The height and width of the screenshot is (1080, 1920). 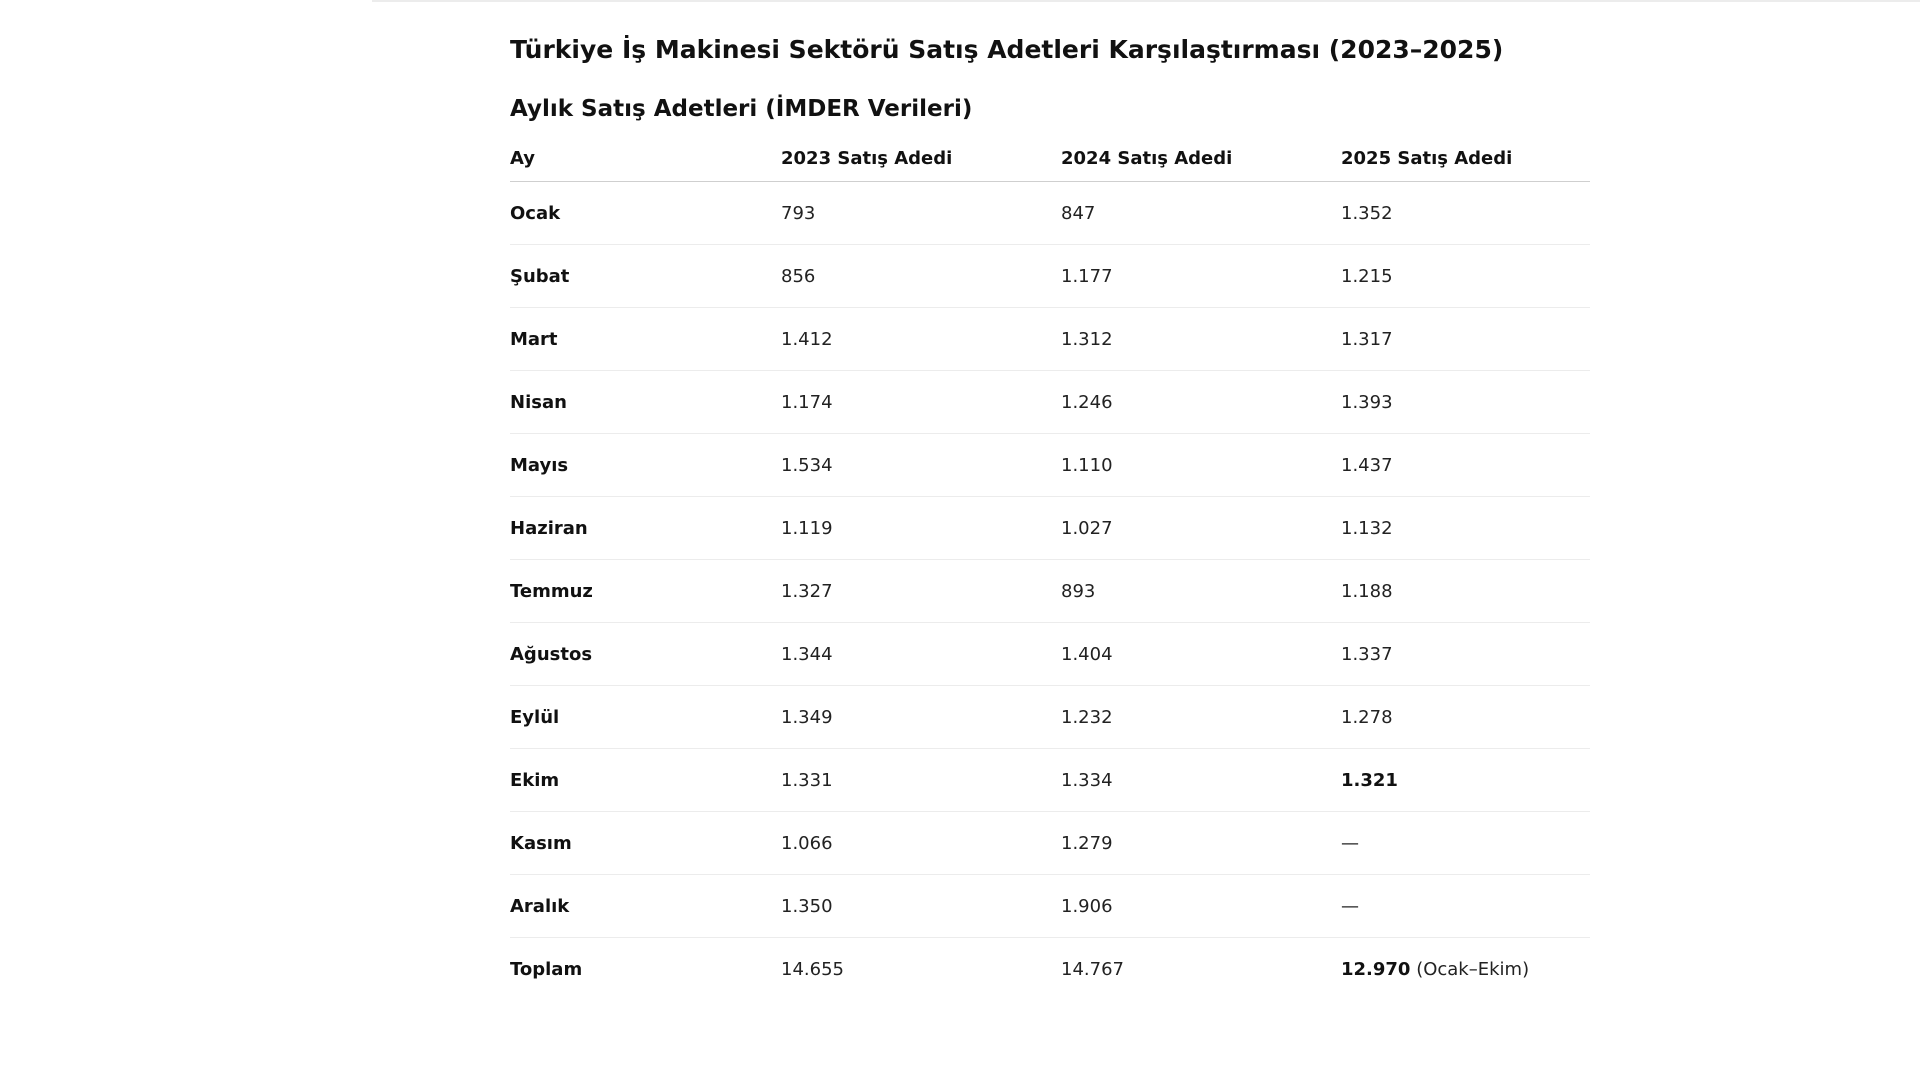 What do you see at coordinates (1367, 717) in the screenshot?
I see `cell-2025-value: 1.278` at bounding box center [1367, 717].